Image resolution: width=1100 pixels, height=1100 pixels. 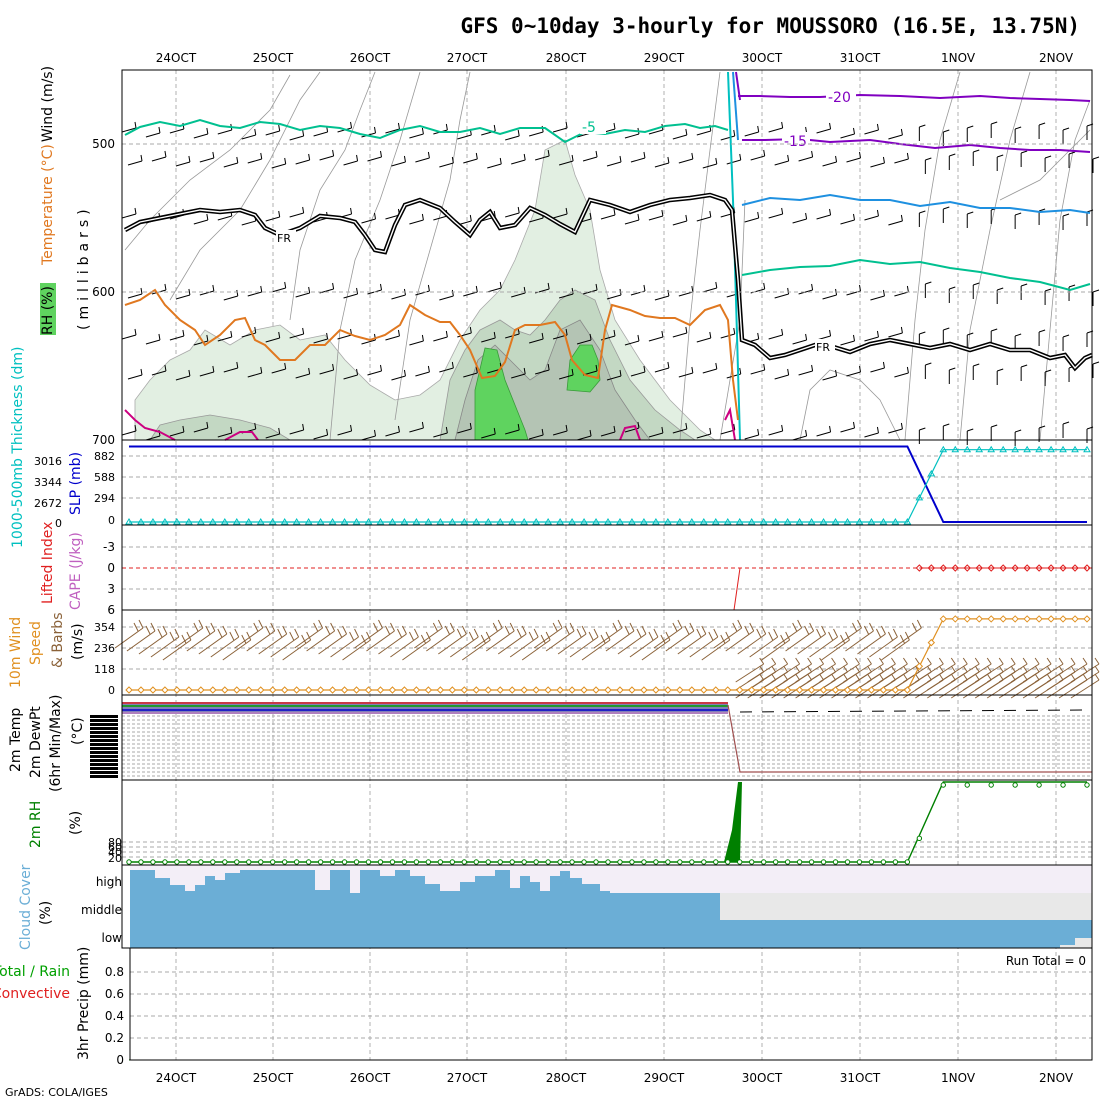 I want to click on thickness-label: 1000-500mb Thickness (dm), so click(x=18, y=447).